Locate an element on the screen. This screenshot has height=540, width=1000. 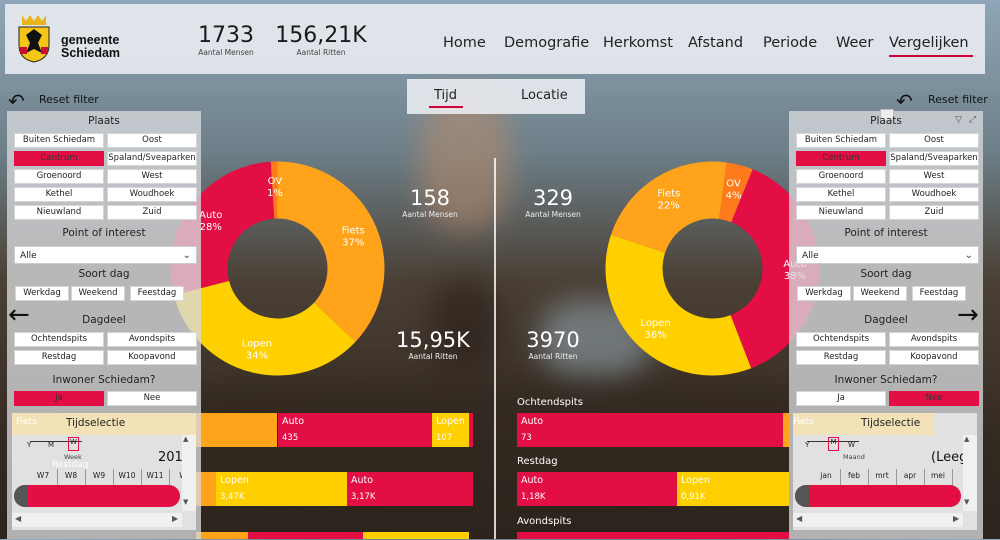
timeline-period: mei is located at coordinates (937, 475).